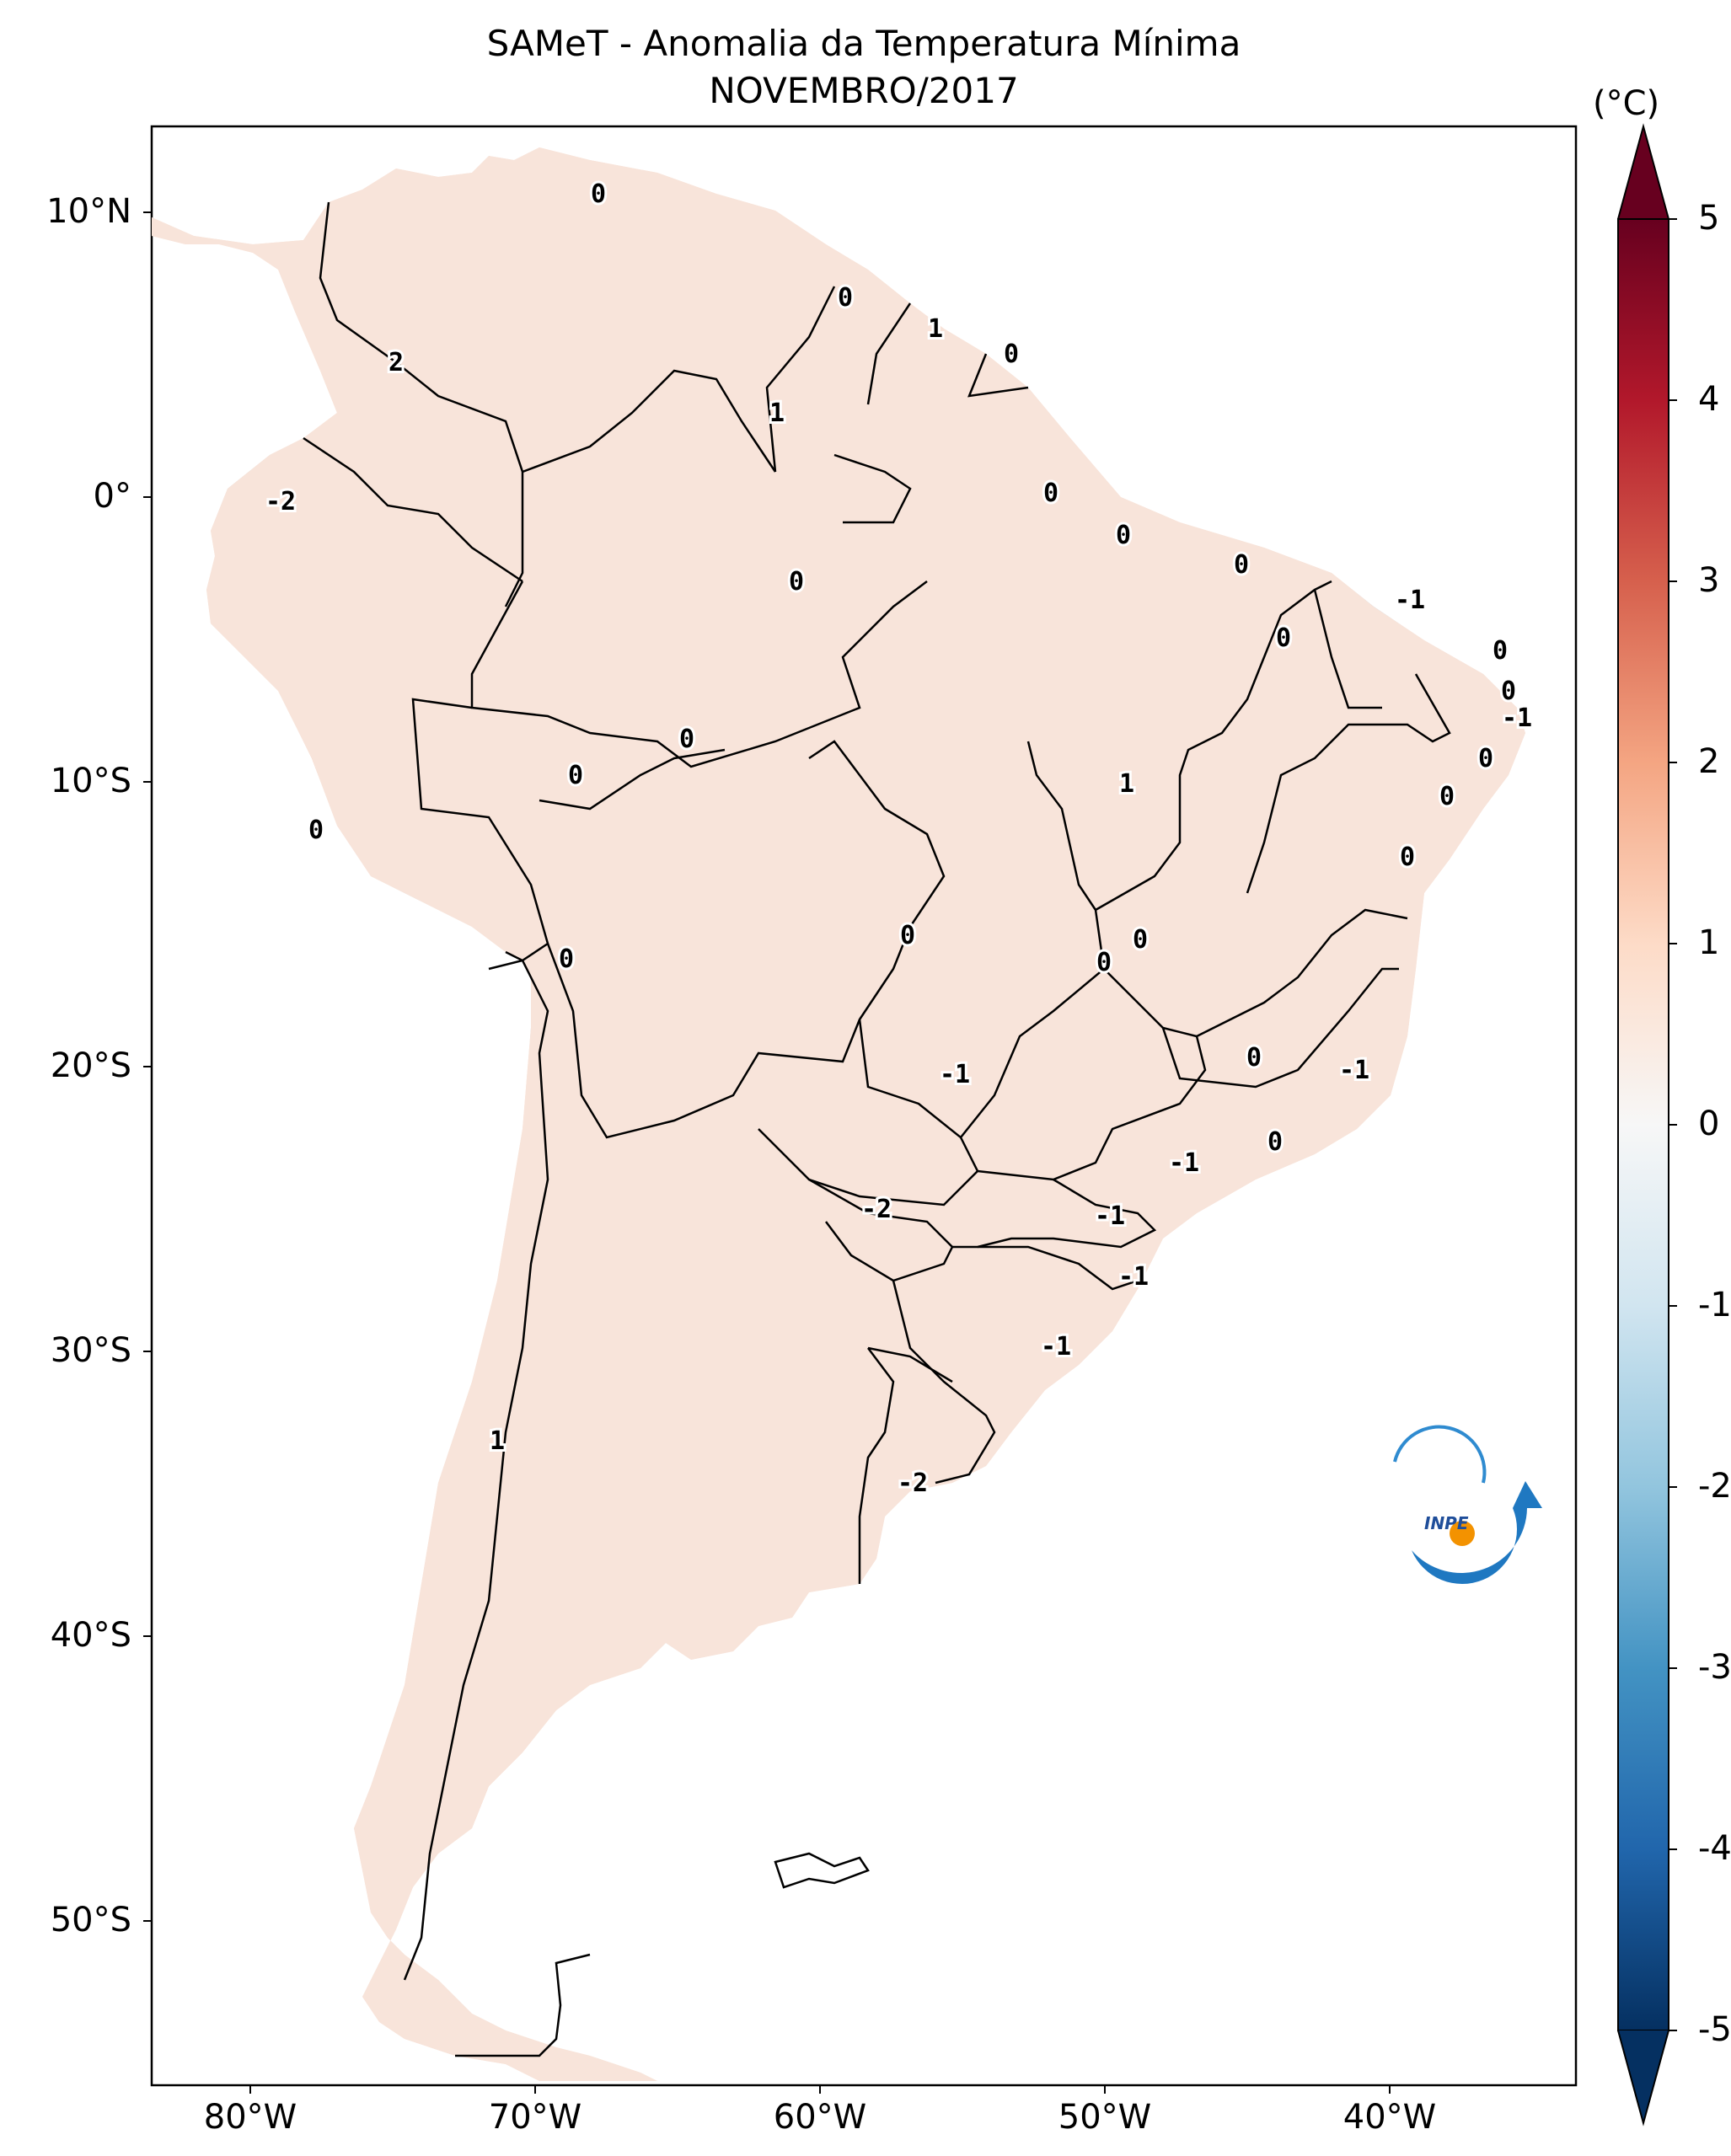 The width and height of the screenshot is (1731, 2156). I want to click on colorbar-tick: 0, so click(1709, 1124).